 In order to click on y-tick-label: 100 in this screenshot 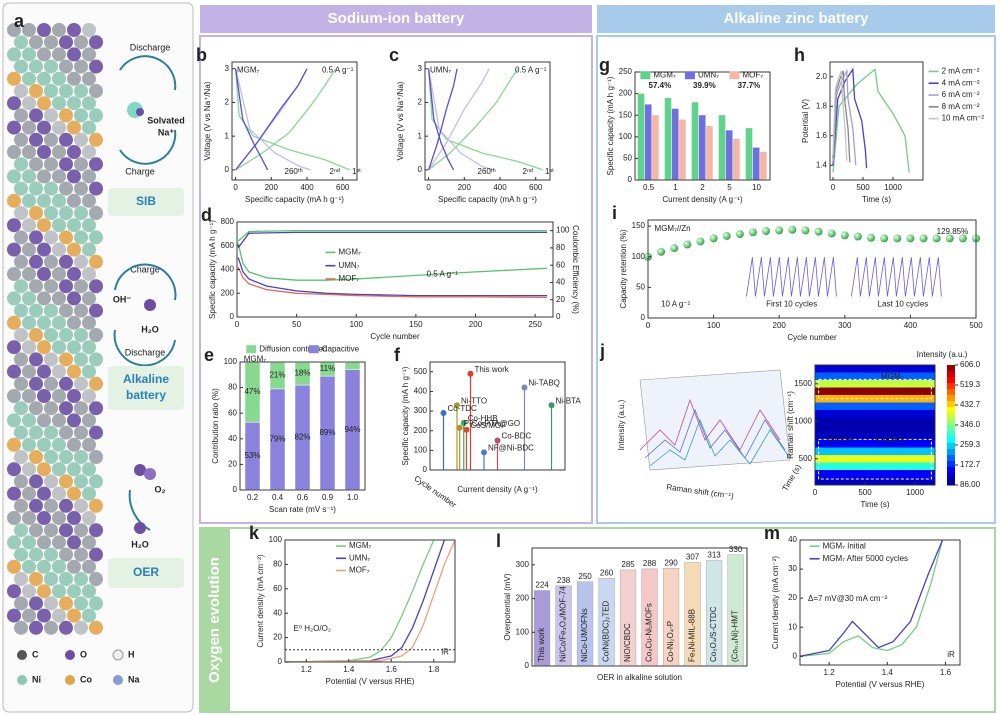, I will do `click(626, 136)`.